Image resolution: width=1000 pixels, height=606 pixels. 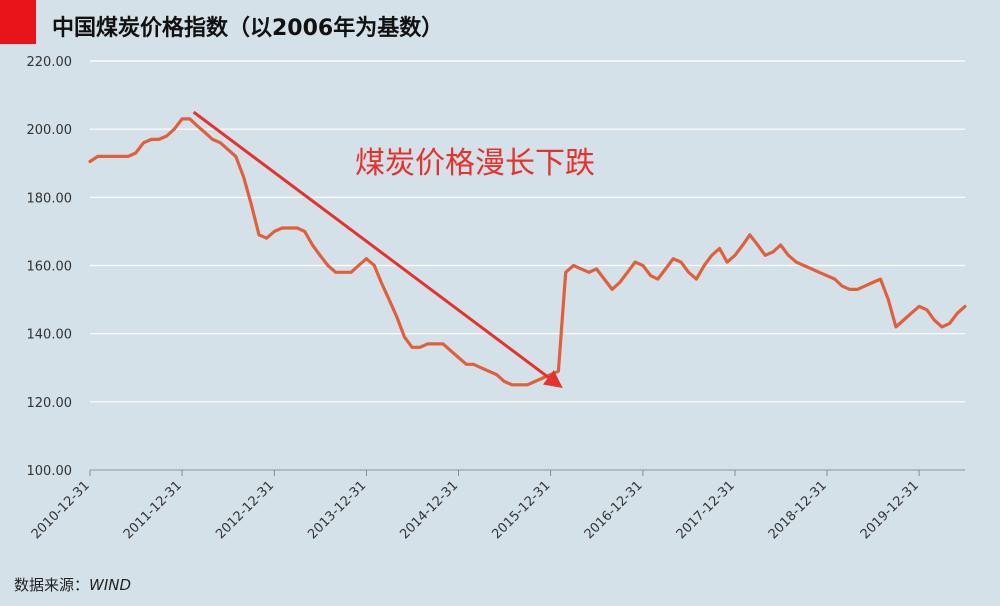 What do you see at coordinates (50, 335) in the screenshot?
I see `y-tick-label-2: 140.00` at bounding box center [50, 335].